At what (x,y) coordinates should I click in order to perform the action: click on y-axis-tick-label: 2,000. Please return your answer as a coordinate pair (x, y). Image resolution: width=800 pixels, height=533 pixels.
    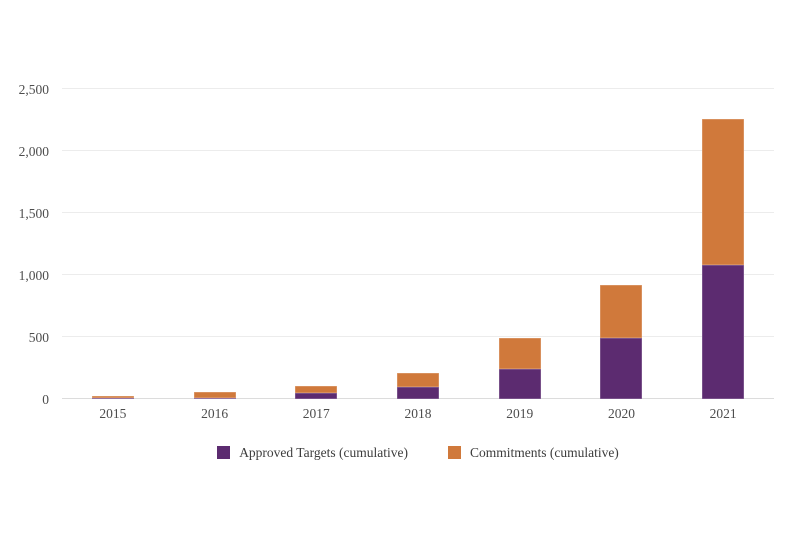
    Looking at the image, I should click on (33, 151).